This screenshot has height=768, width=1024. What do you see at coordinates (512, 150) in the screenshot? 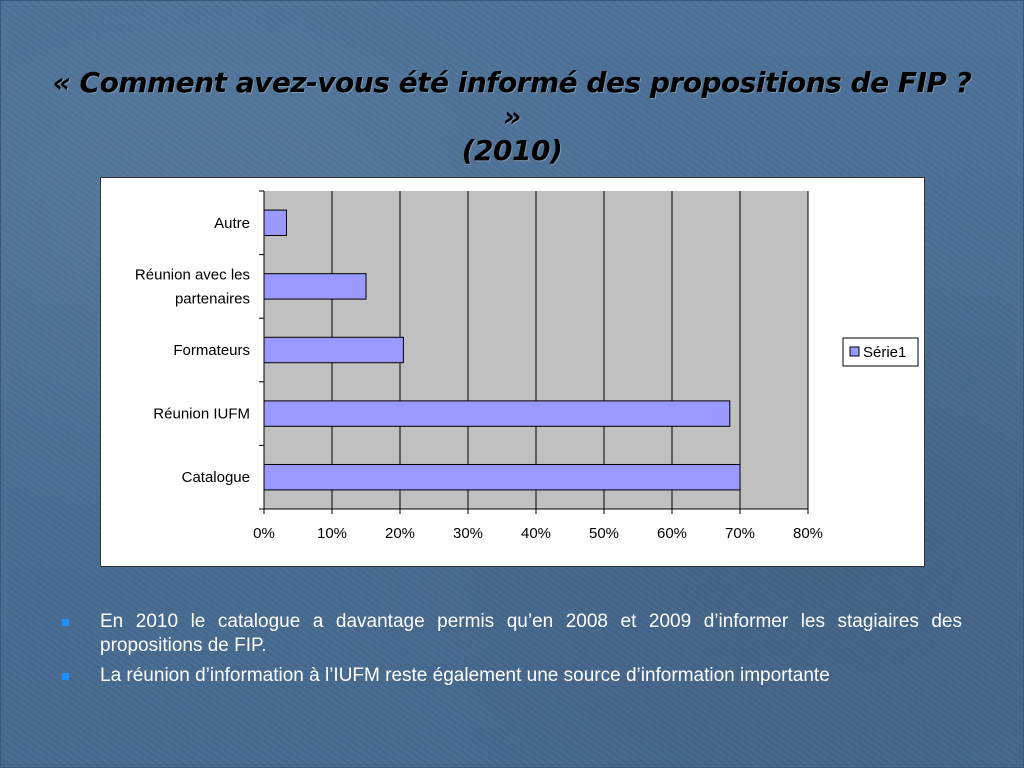
I see `slide-title-line2: (2010)` at bounding box center [512, 150].